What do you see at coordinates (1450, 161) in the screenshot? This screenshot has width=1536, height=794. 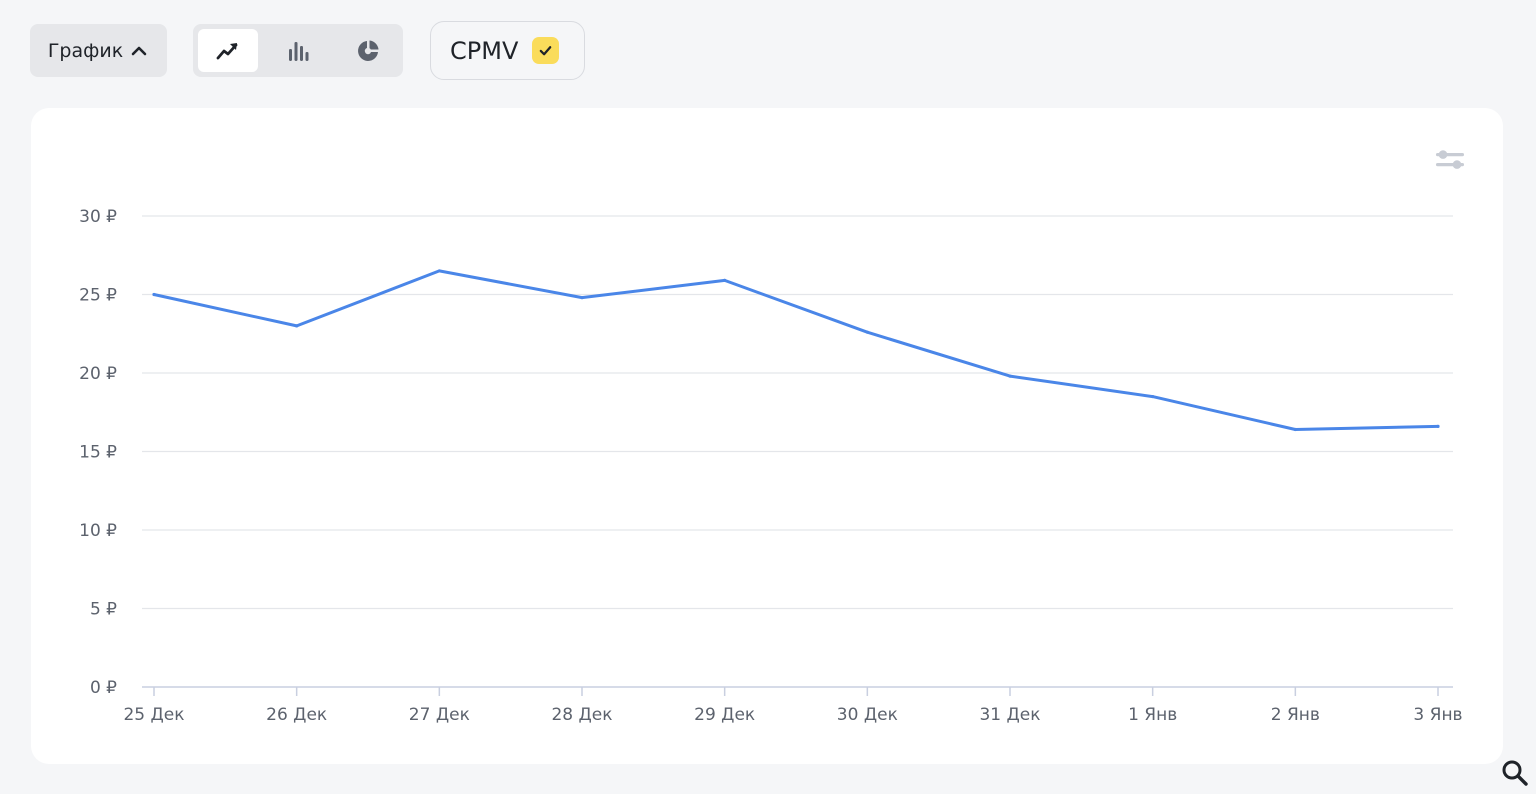 I see `chart-settings-icon` at bounding box center [1450, 161].